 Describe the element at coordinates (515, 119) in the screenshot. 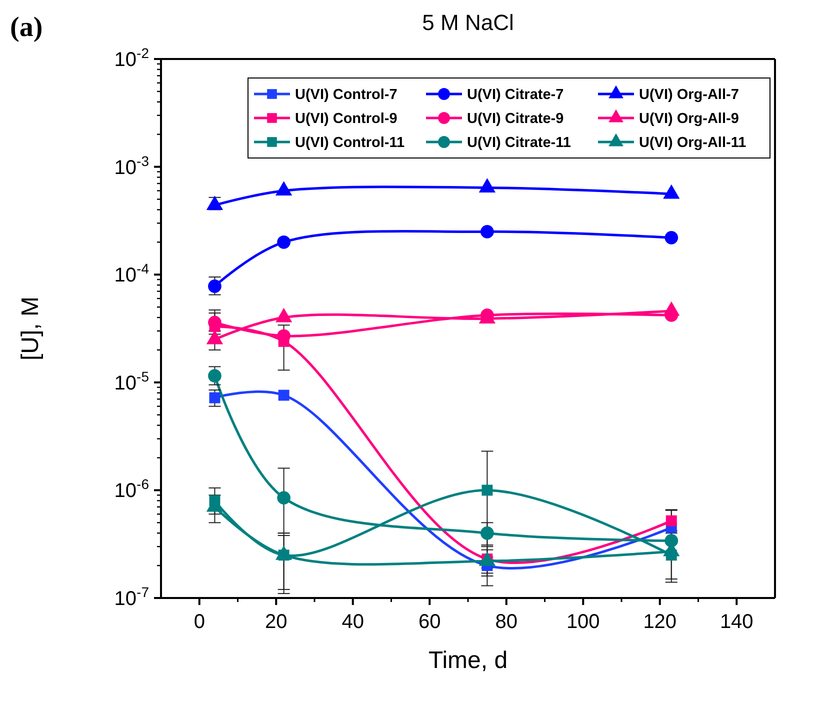

I see `legend-label: U(VI) Citrate-9` at that location.